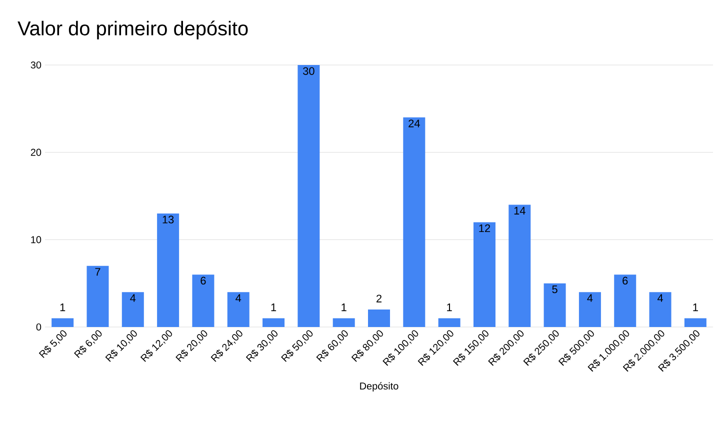  I want to click on data-label: 5, so click(555, 290).